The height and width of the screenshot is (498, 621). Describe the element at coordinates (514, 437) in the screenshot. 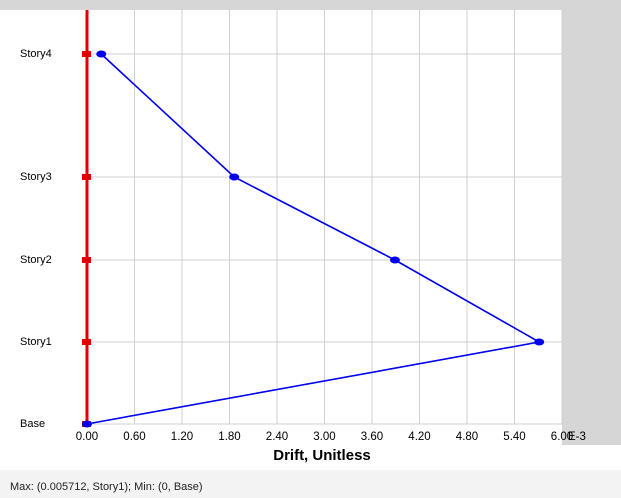

I see `x-tick-label: 5.40` at that location.